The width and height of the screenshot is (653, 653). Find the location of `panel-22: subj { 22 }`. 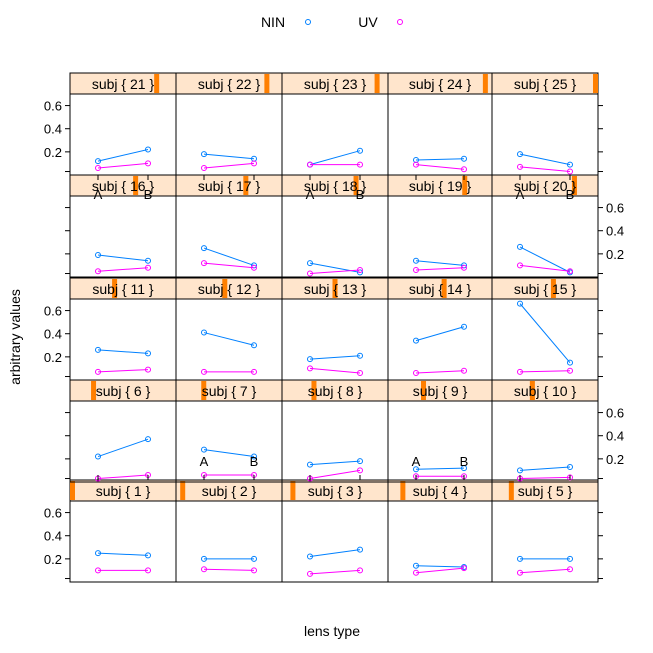

panel-22: subj { 22 } is located at coordinates (229, 124).